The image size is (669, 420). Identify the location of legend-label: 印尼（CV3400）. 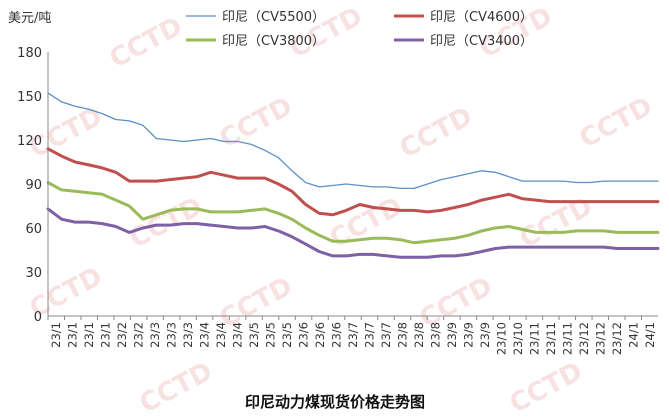
(481, 41).